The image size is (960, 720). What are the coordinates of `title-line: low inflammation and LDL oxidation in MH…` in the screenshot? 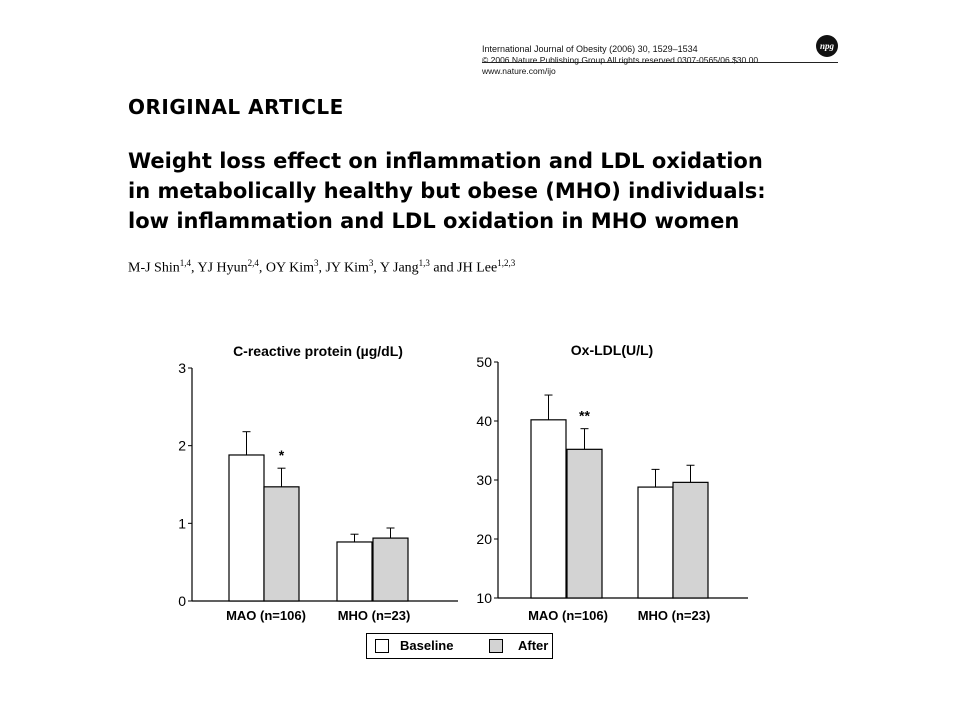 It's located at (434, 221).